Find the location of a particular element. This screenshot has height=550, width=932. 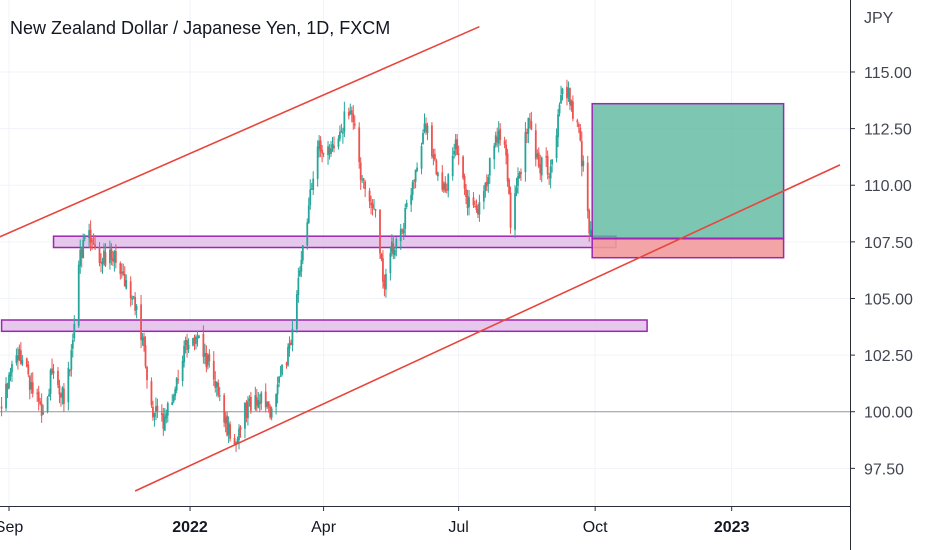

x-tick-label: Sep is located at coordinates (11, 527).